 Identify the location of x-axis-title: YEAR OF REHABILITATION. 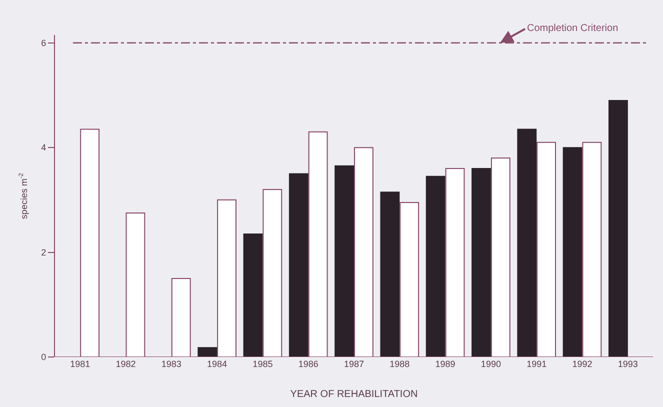
(354, 394).